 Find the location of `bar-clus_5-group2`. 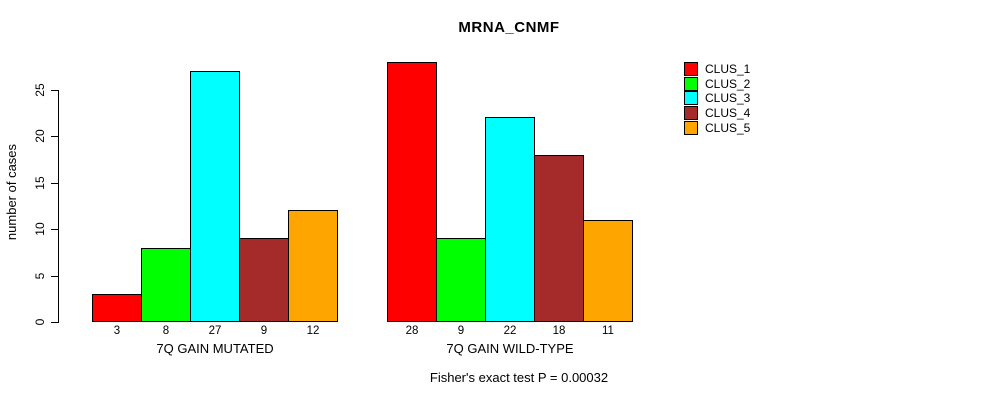

bar-clus_5-group2 is located at coordinates (608, 271).